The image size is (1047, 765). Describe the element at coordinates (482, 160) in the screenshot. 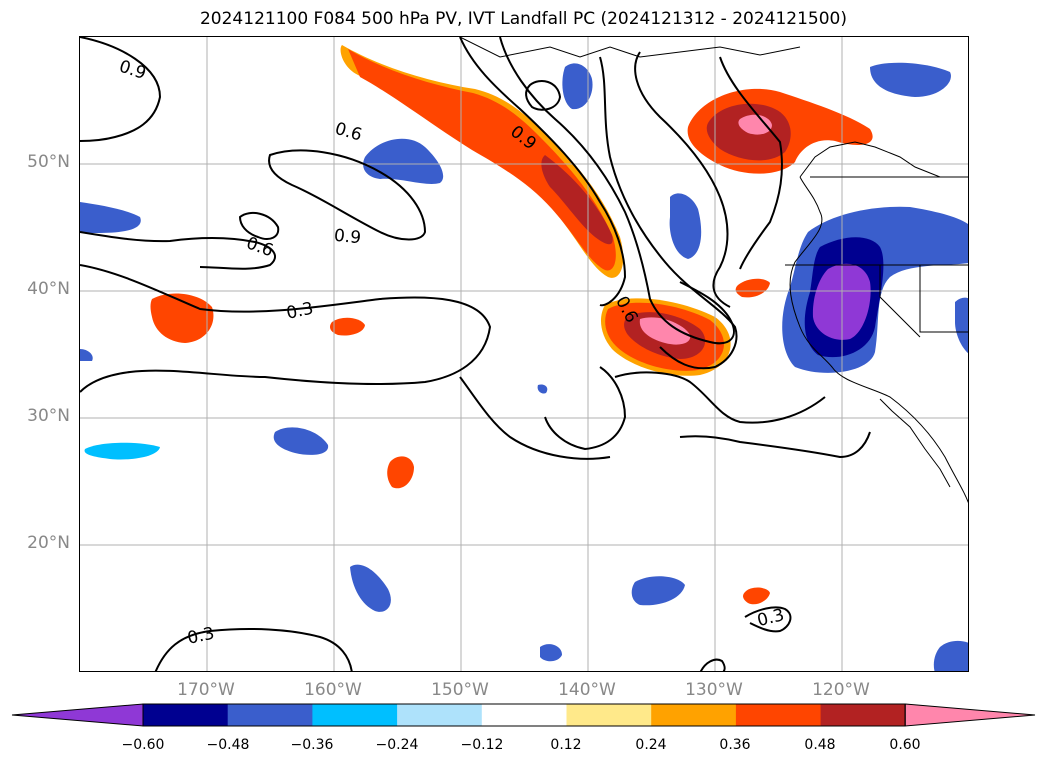

I see `positive-anomaly-band-inner` at that location.